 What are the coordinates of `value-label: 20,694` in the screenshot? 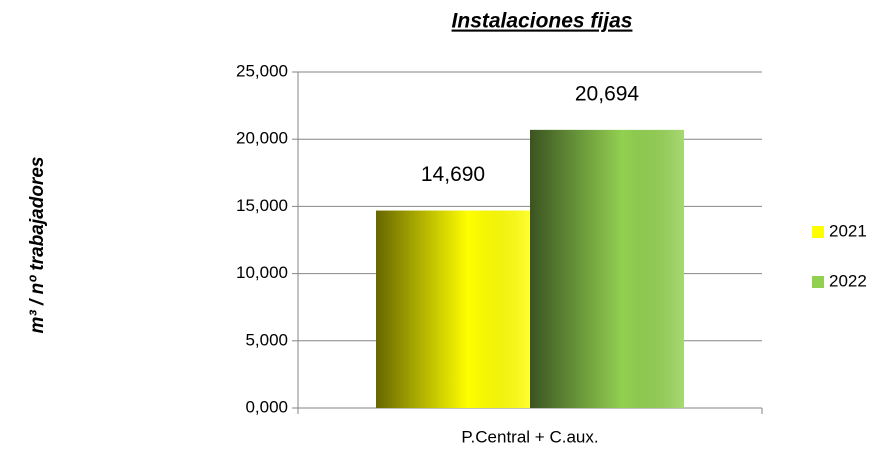 It's located at (607, 93).